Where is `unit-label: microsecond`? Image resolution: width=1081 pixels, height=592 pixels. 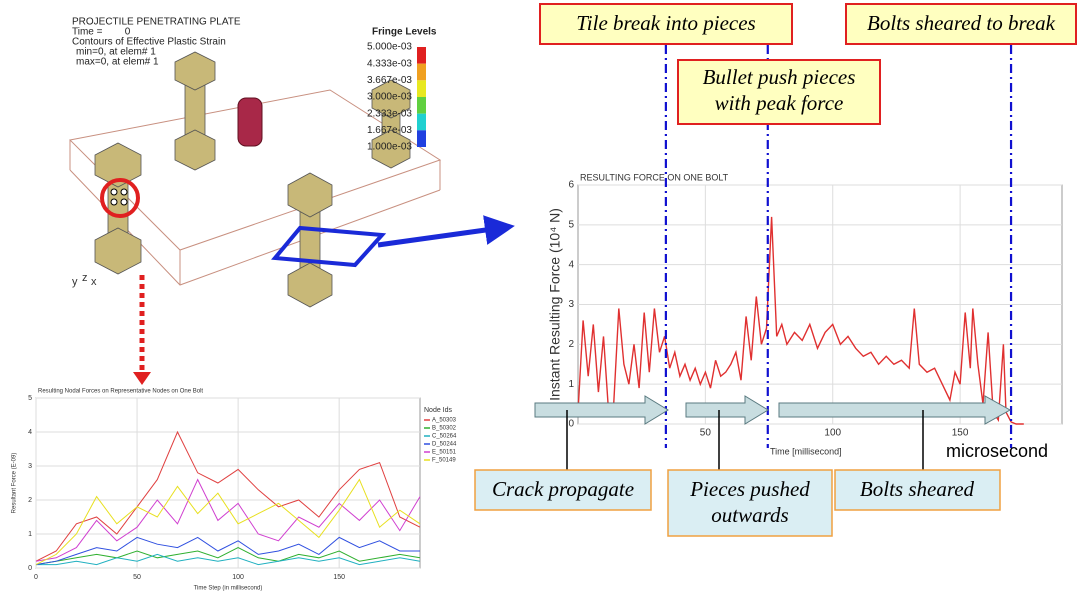
unit-label: microsecond is located at coordinates (997, 451).